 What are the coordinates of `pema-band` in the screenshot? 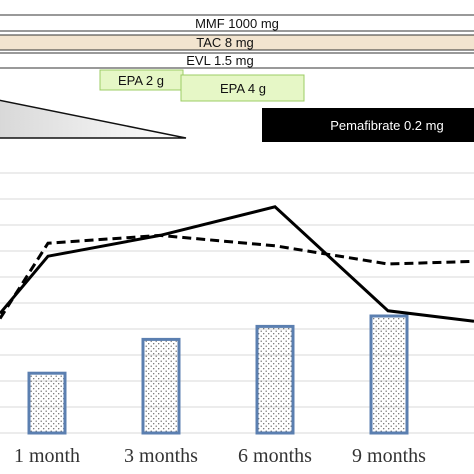 It's located at (368, 125).